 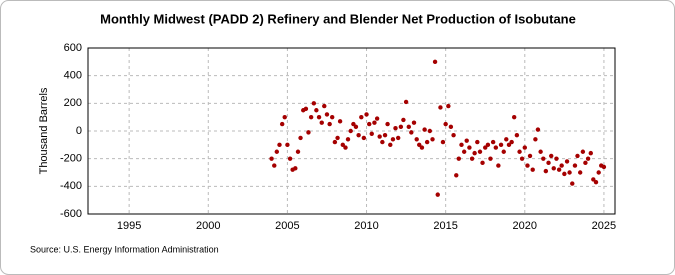 I want to click on x-tick-label: 2020, so click(x=525, y=226).